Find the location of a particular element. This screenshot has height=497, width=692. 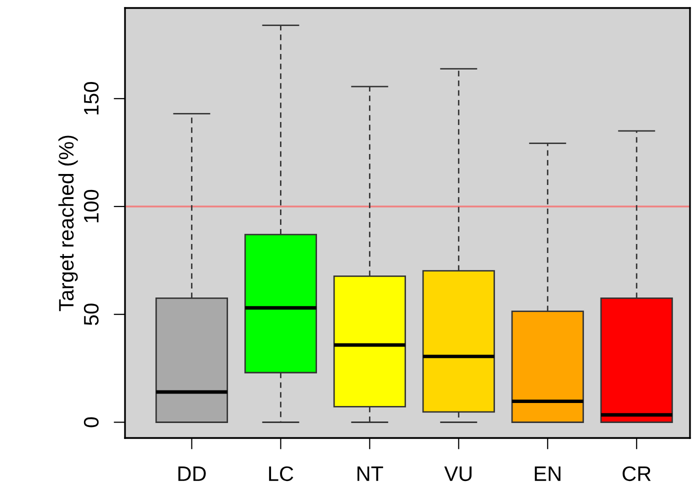

x-tick-label: LC is located at coordinates (281, 474).